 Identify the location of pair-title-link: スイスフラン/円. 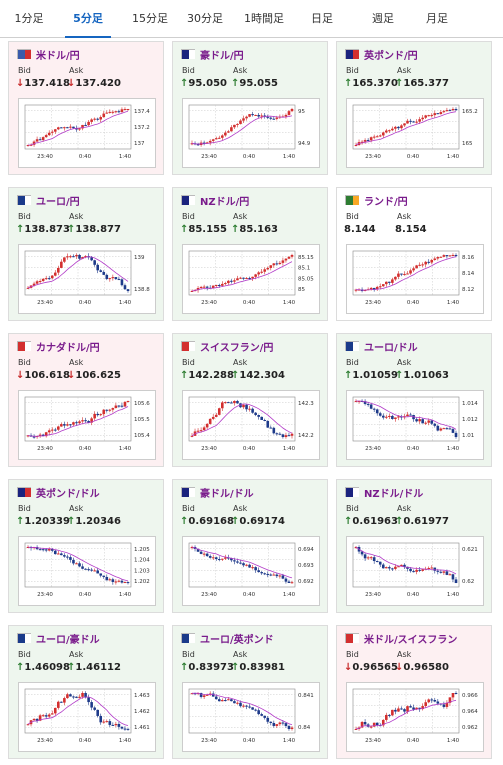
(227, 346).